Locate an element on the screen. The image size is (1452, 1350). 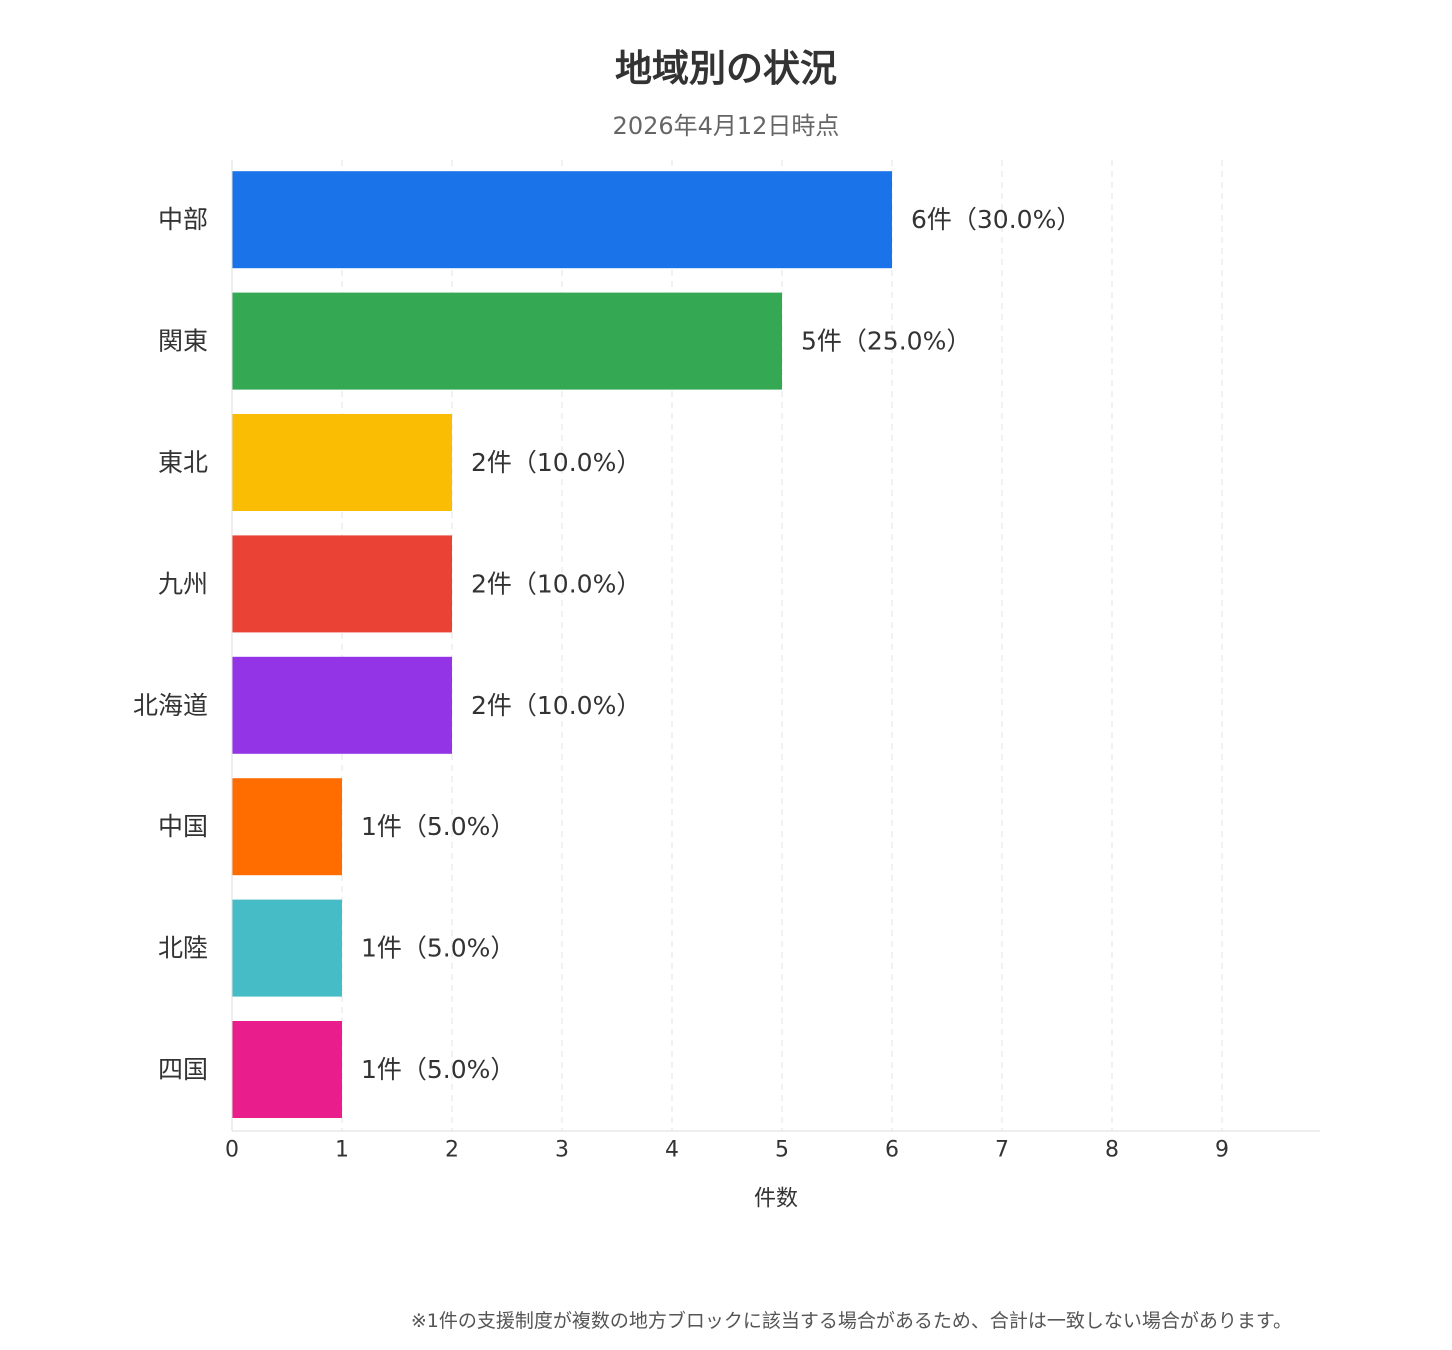
x-axis-title: 件数 is located at coordinates (776, 1199).